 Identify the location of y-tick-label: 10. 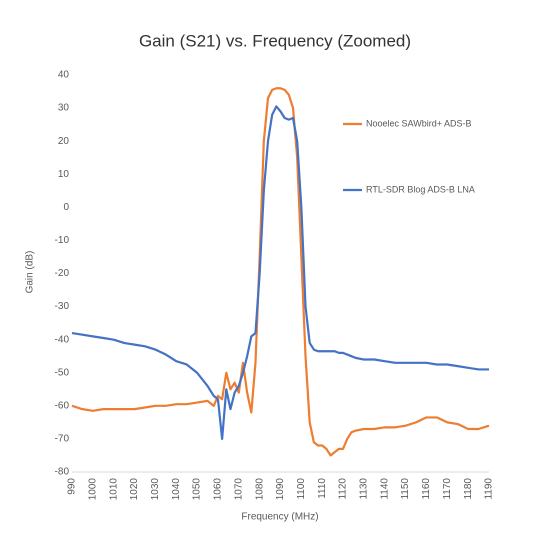
(64, 174).